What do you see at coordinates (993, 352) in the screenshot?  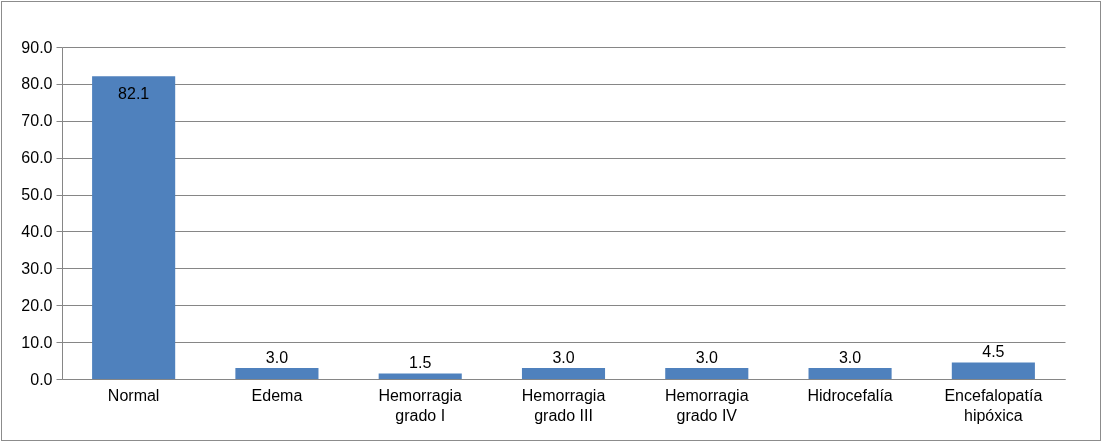 I see `data-label: 4.5` at bounding box center [993, 352].